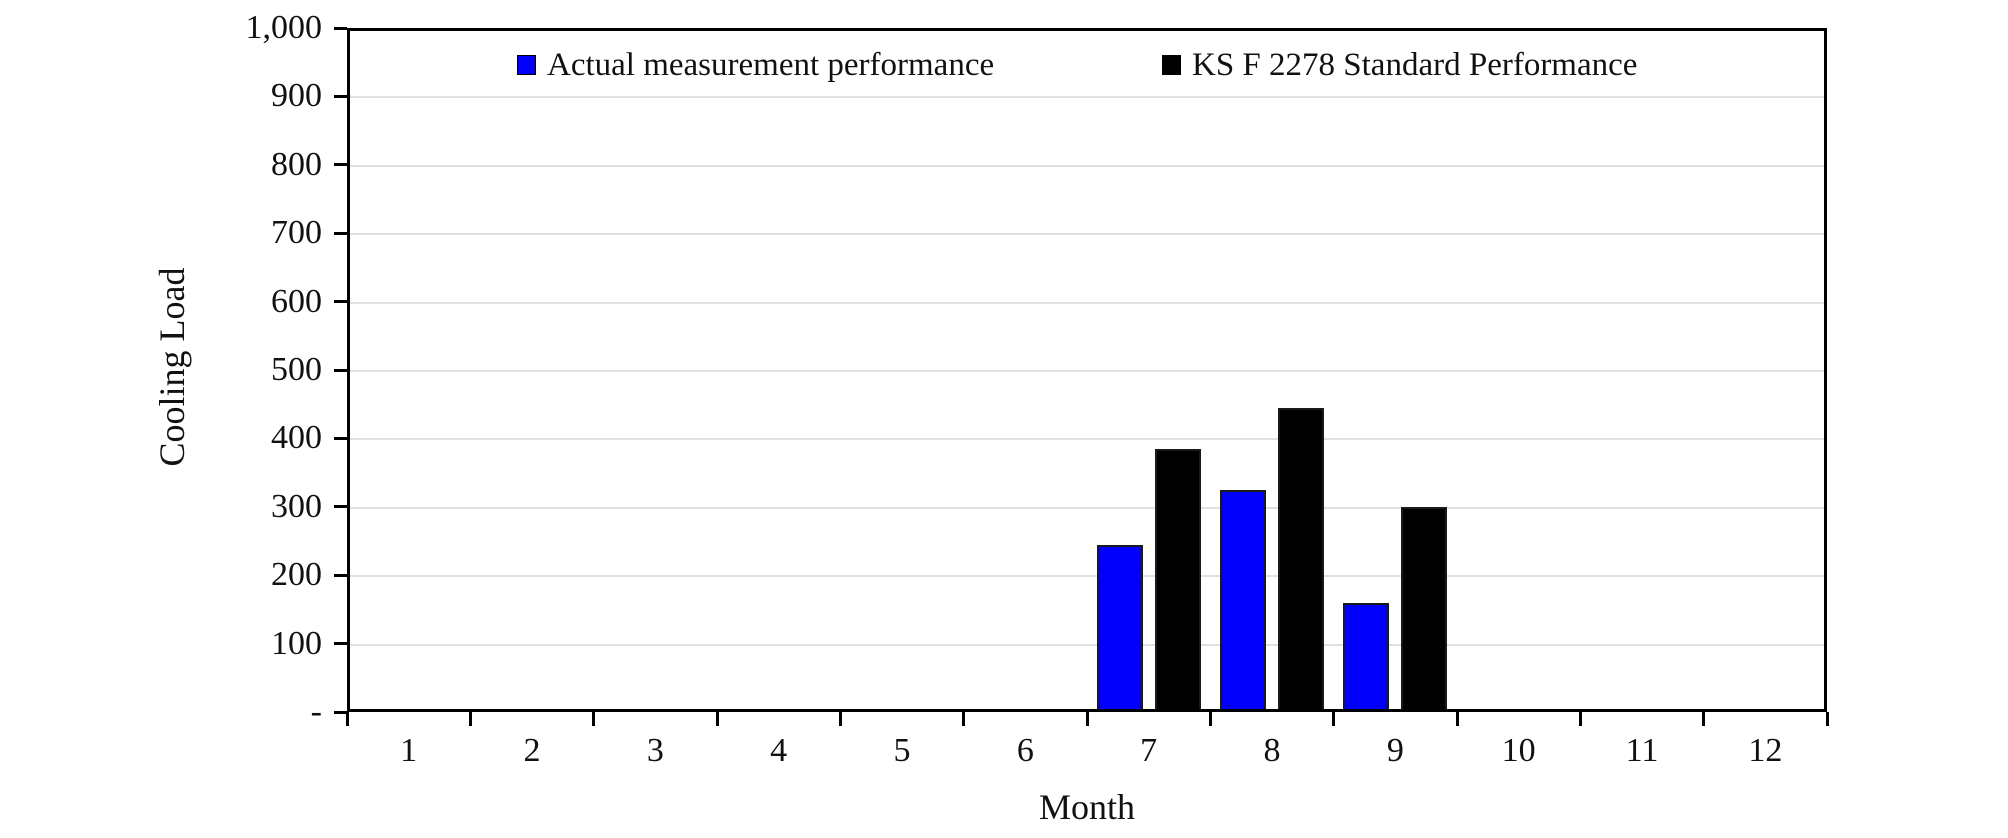 The height and width of the screenshot is (838, 2008). What do you see at coordinates (526, 65) in the screenshot?
I see `legend-swatch-actual-icon` at bounding box center [526, 65].